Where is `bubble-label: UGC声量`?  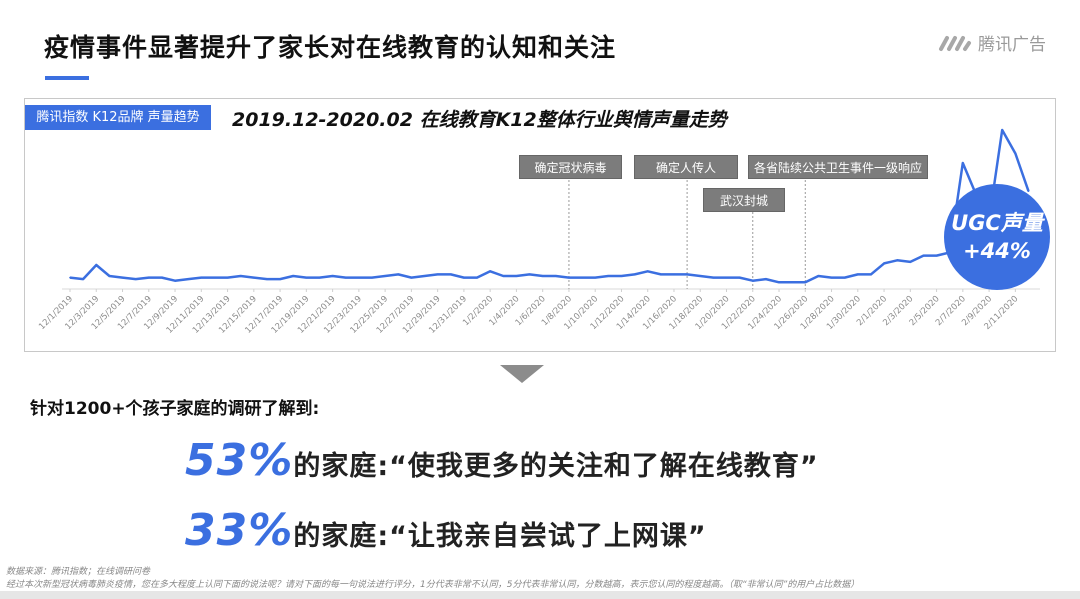 bubble-label: UGC声量 is located at coordinates (997, 223).